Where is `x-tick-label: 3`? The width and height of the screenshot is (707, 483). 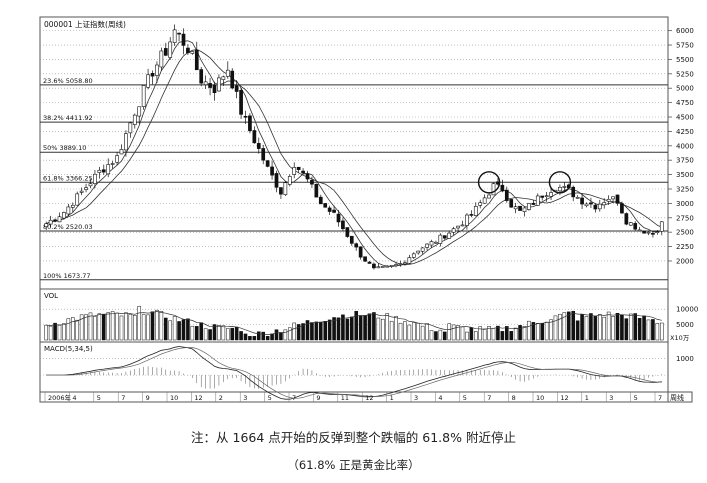 x-tick-label: 3 is located at coordinates (245, 398).